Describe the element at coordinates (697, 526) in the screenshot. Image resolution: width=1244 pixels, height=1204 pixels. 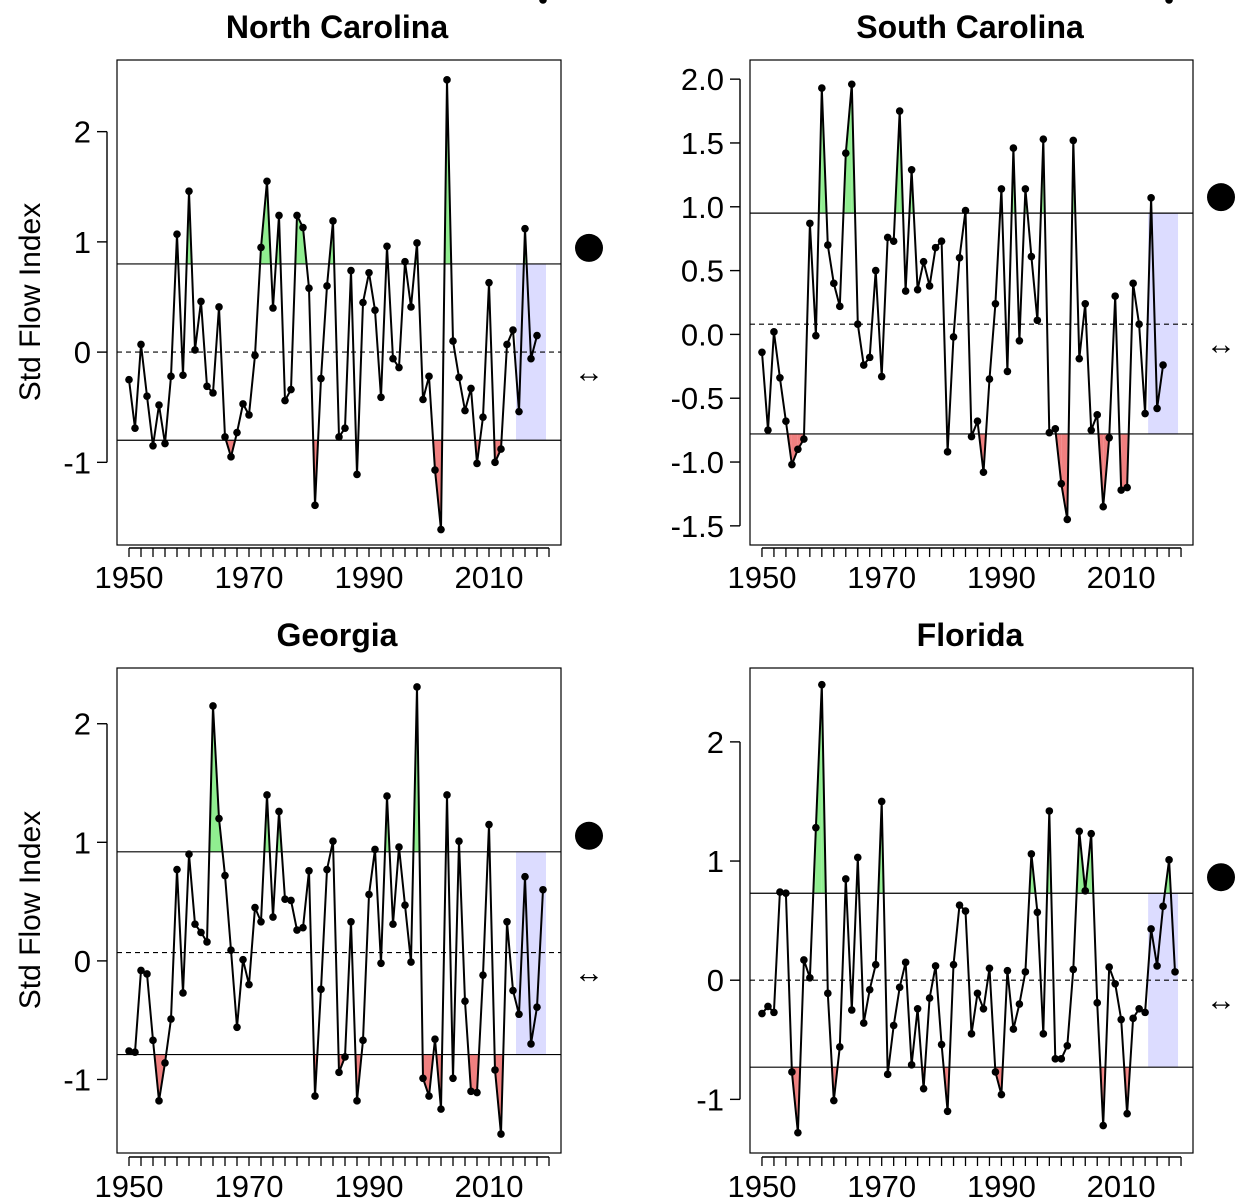
I see `y-tick-label: -1.5` at that location.